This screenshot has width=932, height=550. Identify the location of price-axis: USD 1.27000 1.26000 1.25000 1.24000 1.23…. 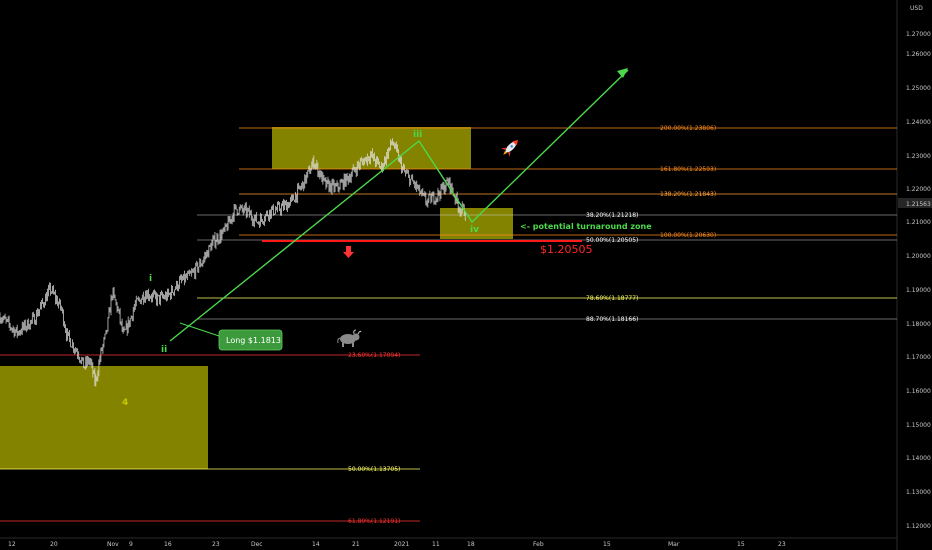
(914, 275).